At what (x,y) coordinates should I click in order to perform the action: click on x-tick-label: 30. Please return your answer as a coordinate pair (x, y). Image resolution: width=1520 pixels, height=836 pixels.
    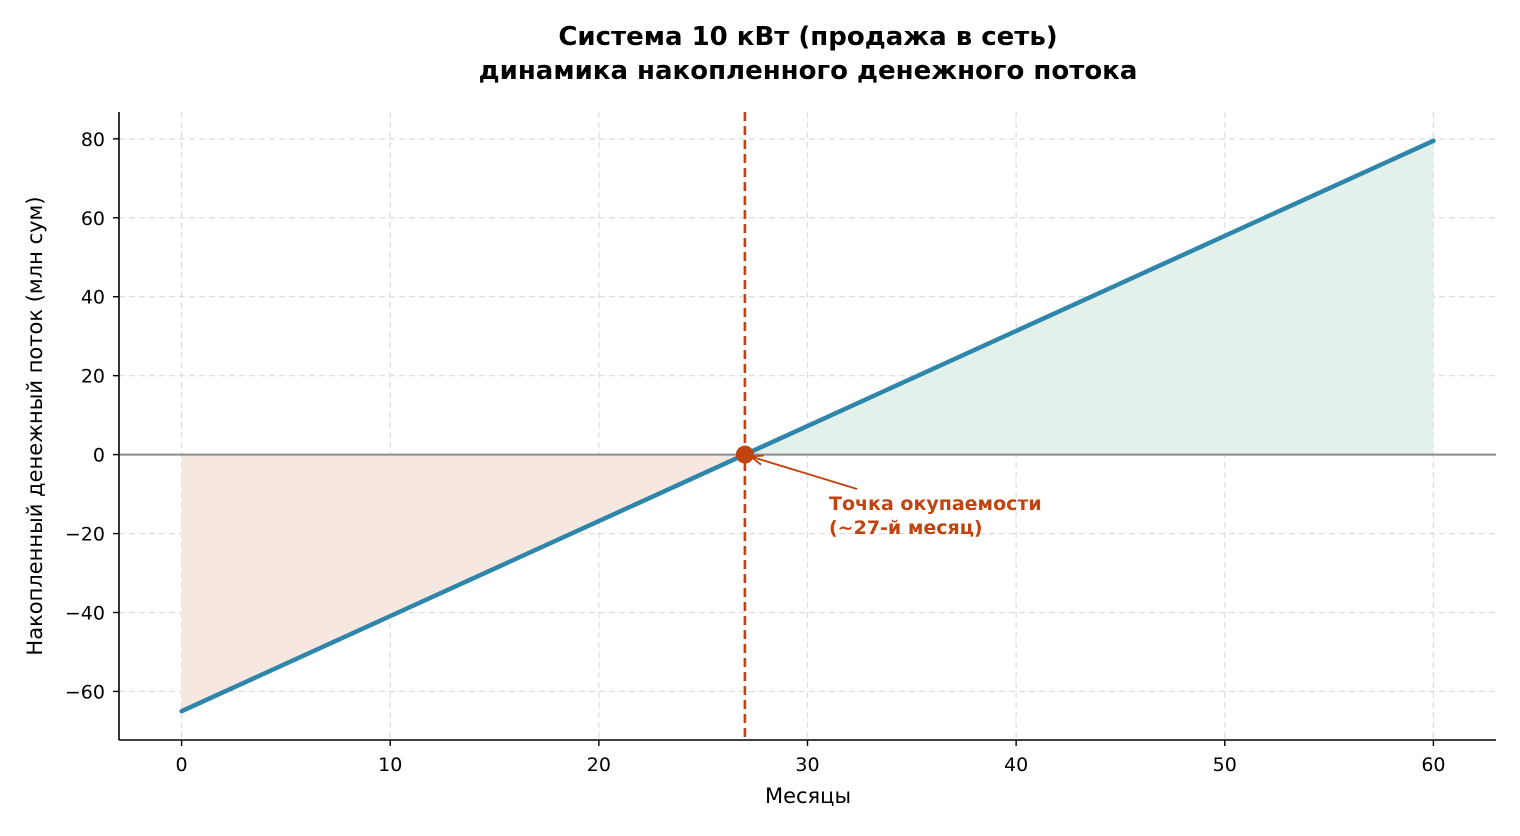
    Looking at the image, I should click on (807, 765).